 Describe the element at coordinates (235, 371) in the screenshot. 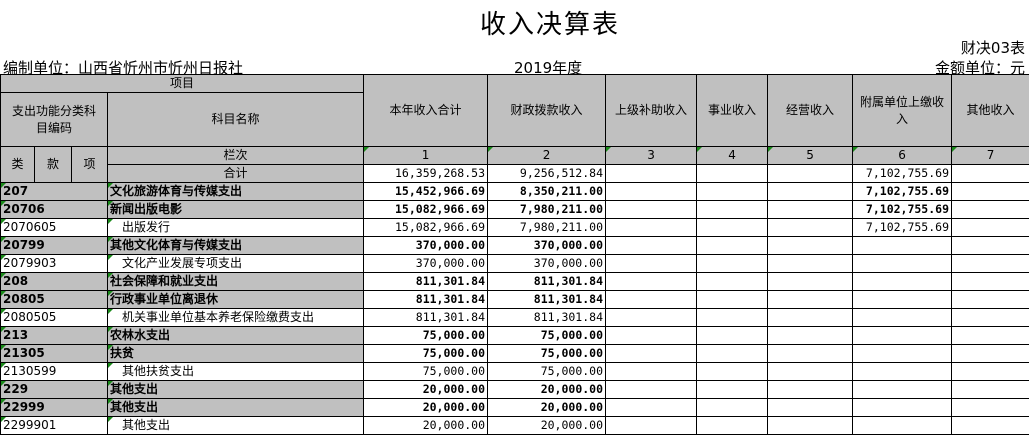

I see `row-name: 其他扶贫支出` at that location.